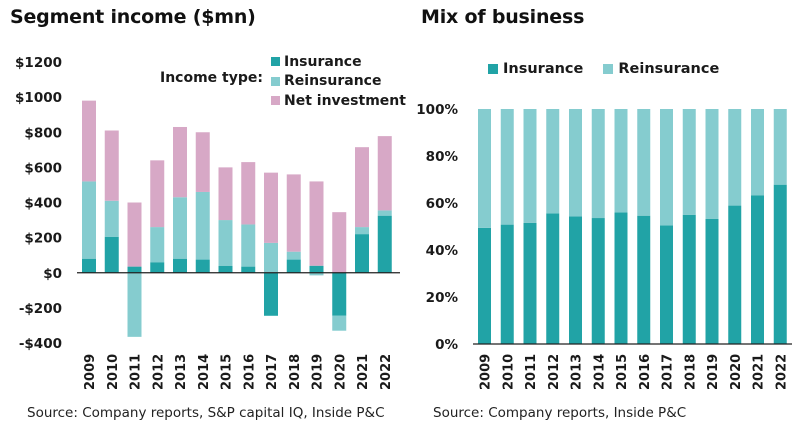 The height and width of the screenshot is (429, 800). What do you see at coordinates (52, 274) in the screenshot?
I see `y-tick-label: $0` at bounding box center [52, 274].